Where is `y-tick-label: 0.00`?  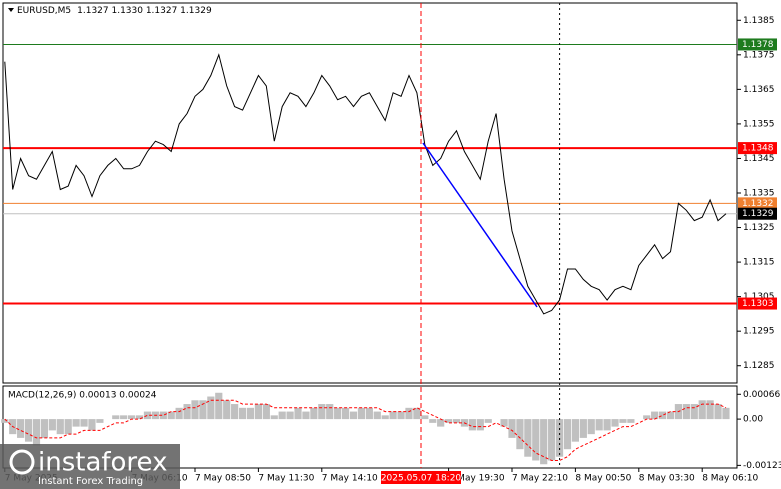
y-tick-label: 0.00 is located at coordinates (753, 420).